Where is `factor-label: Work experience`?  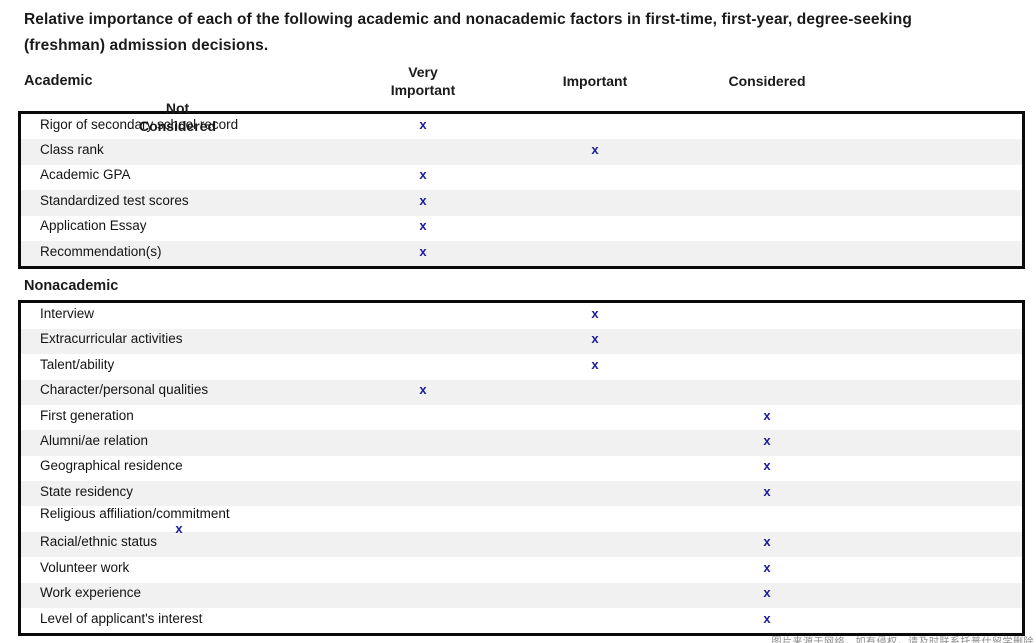
factor-label: Work experience is located at coordinates (91, 593).